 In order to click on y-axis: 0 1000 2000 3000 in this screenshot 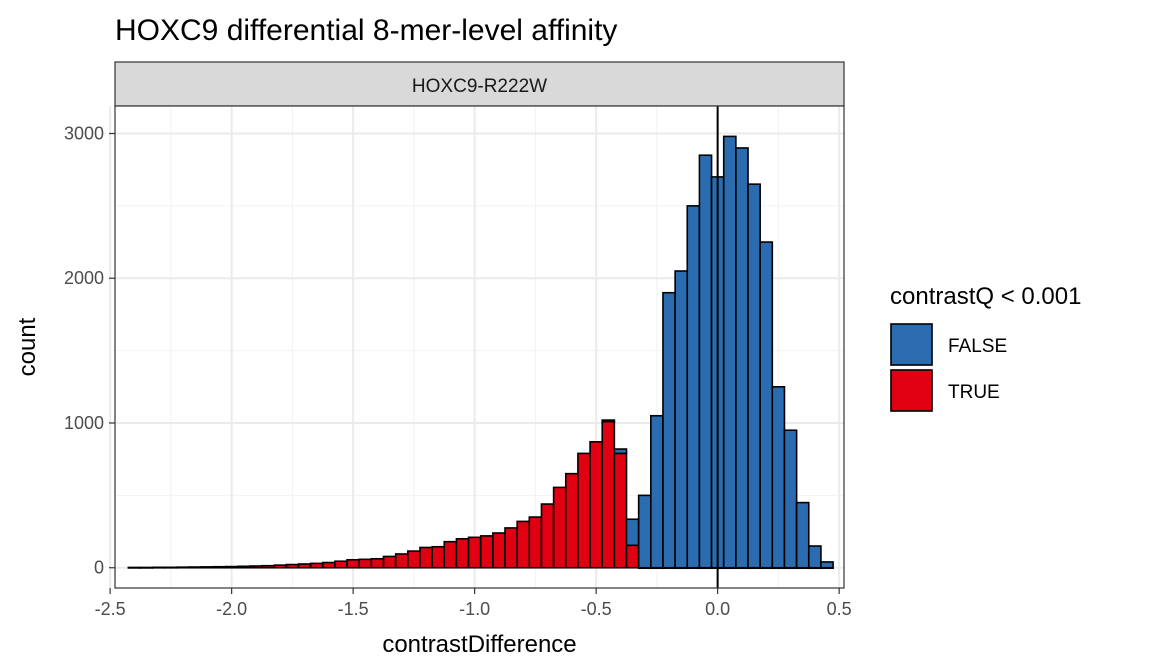, I will do `click(89, 351)`.